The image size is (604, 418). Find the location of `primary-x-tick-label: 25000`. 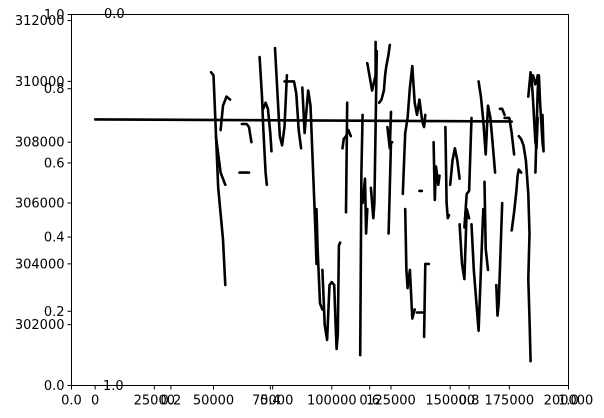

primary-x-tick-label: 25000 is located at coordinates (154, 401).